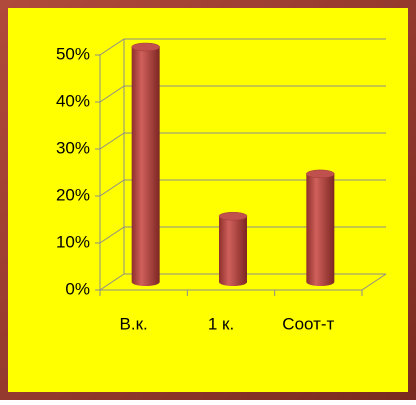 This screenshot has width=416, height=405. What do you see at coordinates (374, 282) in the screenshot?
I see `floor-edge` at bounding box center [374, 282].